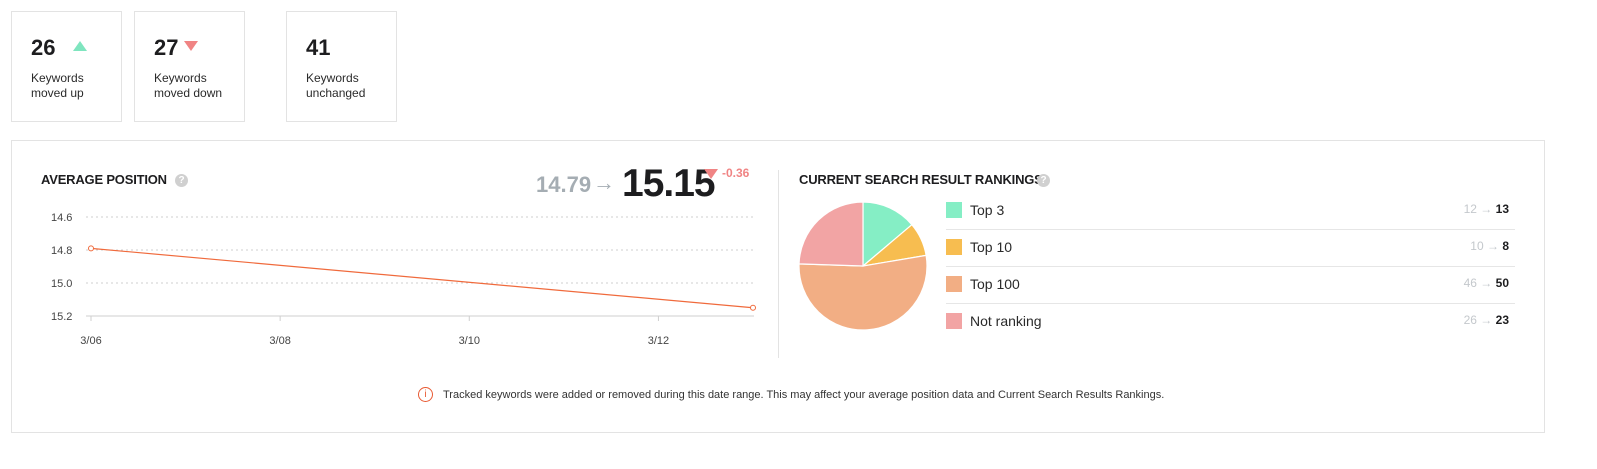 The height and width of the screenshot is (469, 1597). I want to click on legend-row-not-ranking: Not ranking 26 → 23, so click(1230, 322).